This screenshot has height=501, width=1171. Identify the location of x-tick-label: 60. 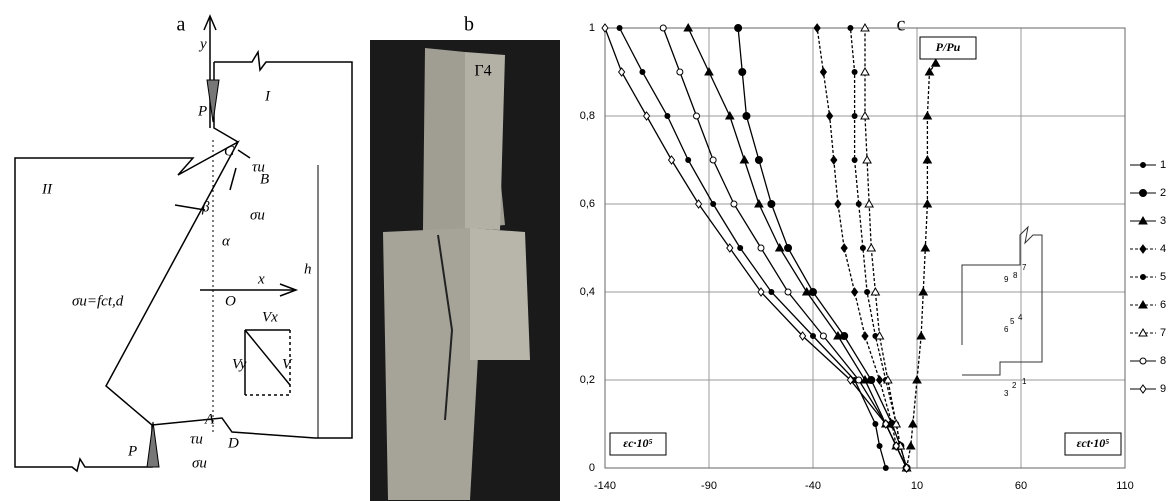
(1021, 486).